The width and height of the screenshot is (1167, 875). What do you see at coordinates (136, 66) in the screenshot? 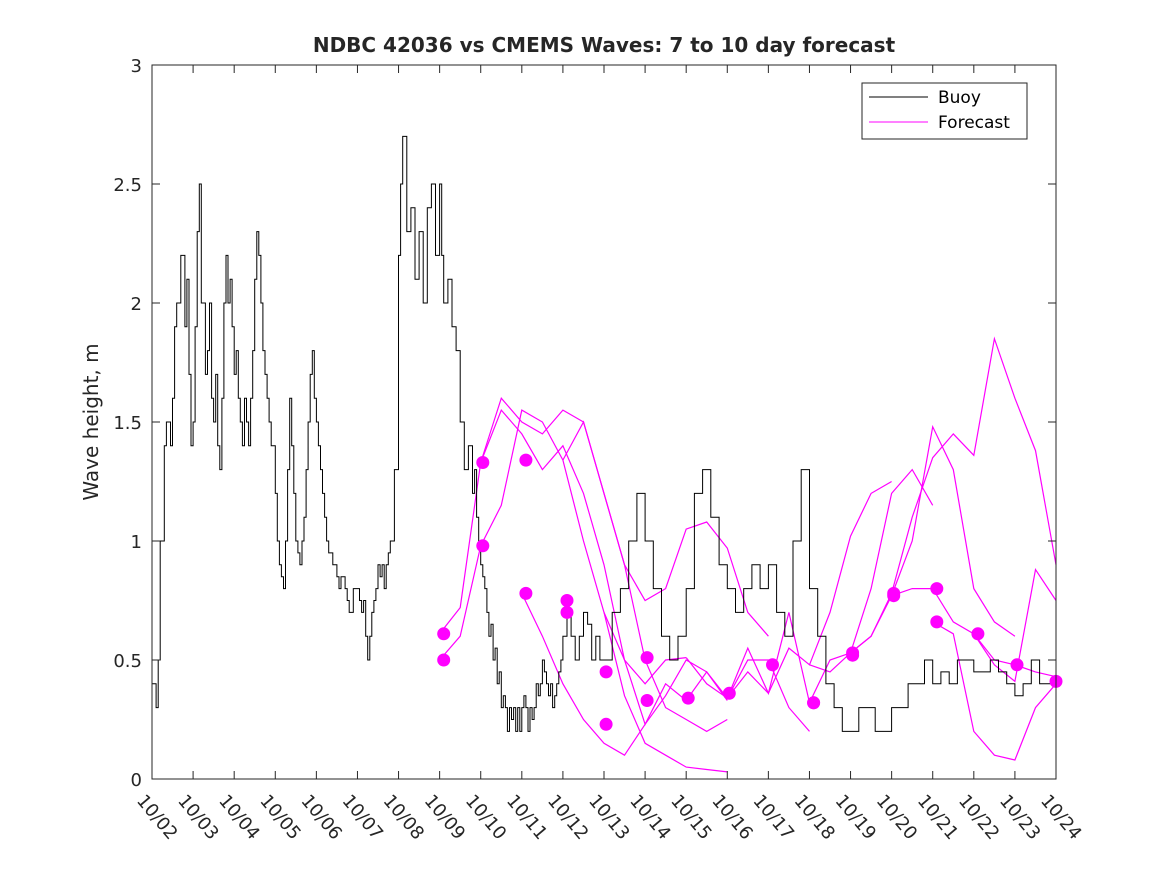
I see `y-tick-label: 3` at bounding box center [136, 66].